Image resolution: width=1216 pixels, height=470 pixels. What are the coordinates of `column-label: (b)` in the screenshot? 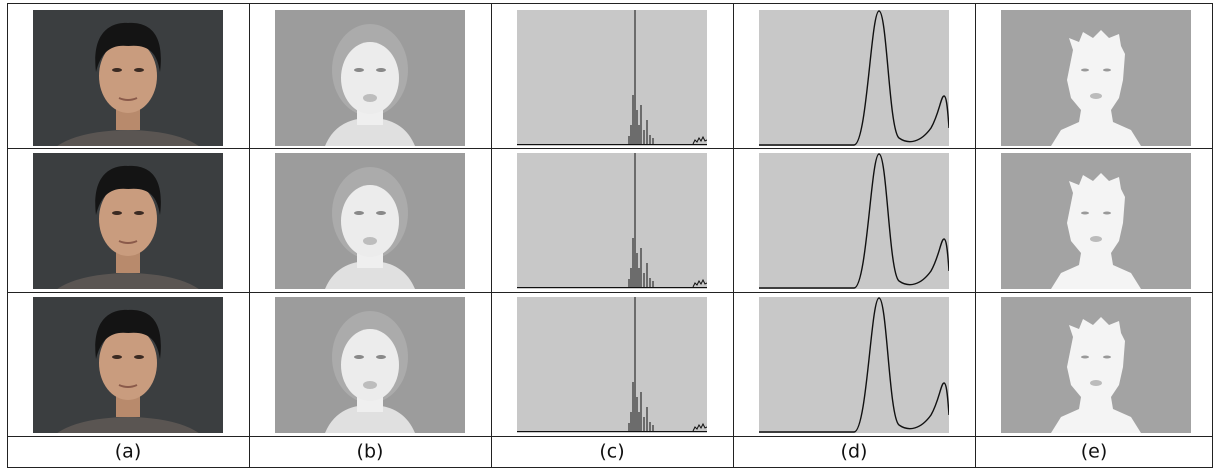 It's located at (370, 452).